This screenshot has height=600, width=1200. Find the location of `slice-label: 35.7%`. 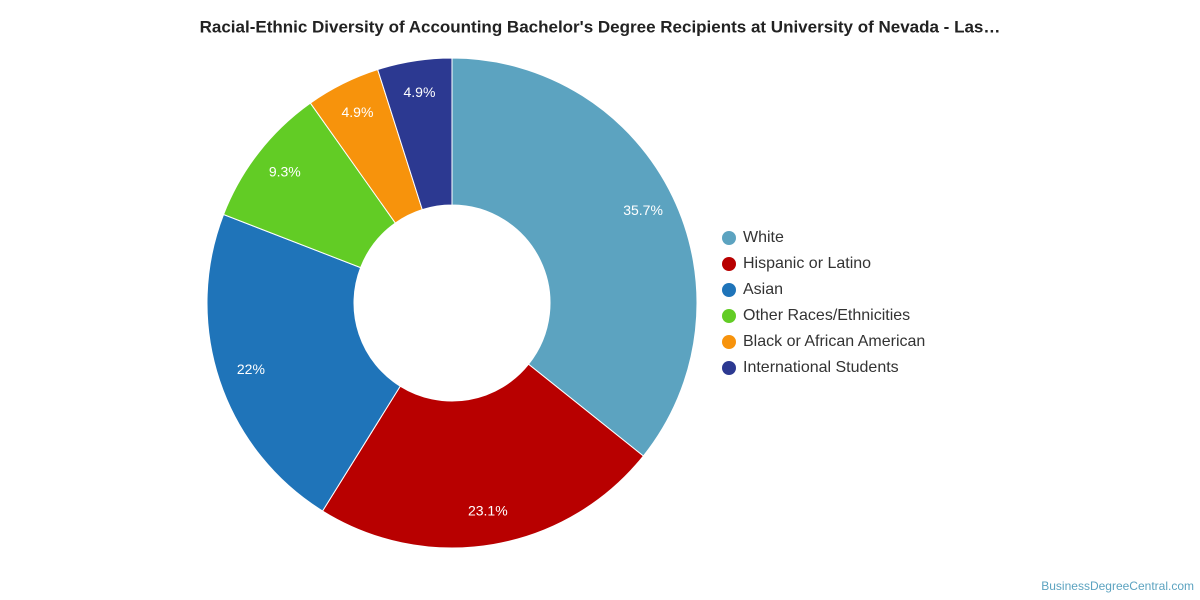

slice-label: 35.7% is located at coordinates (643, 210).